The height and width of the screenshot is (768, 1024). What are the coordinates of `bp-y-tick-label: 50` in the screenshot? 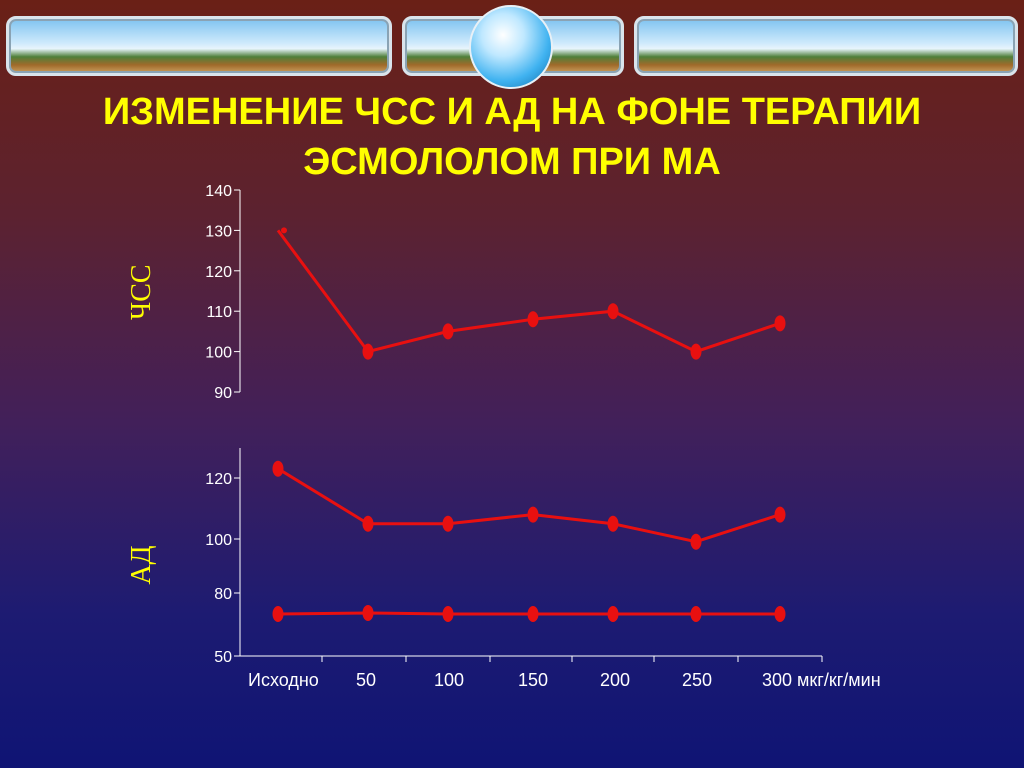 It's located at (223, 657).